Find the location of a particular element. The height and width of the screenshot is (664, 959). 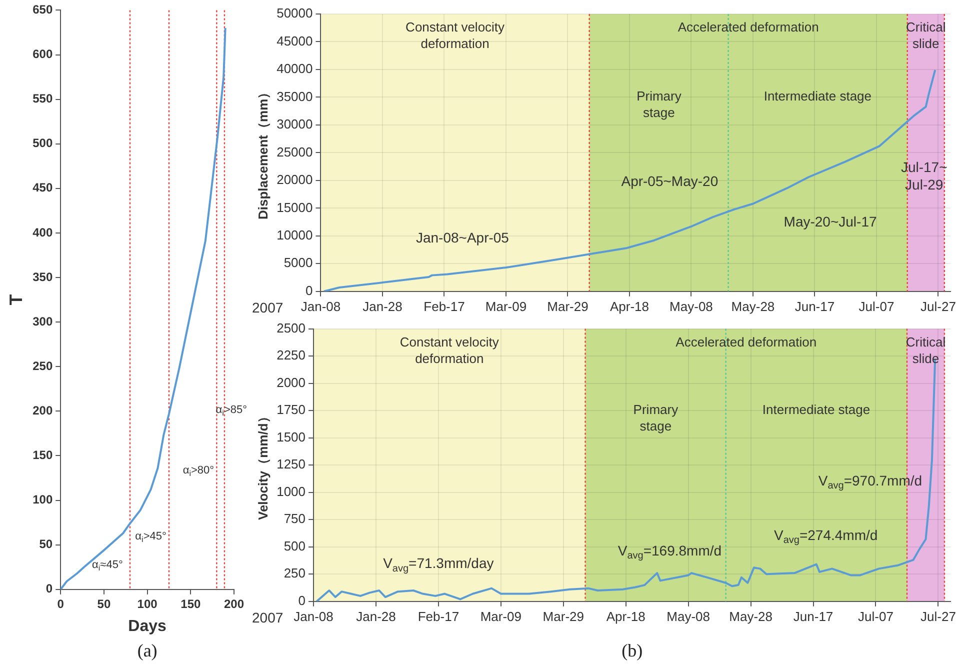

y-tick-label: 50000 is located at coordinates (294, 13).